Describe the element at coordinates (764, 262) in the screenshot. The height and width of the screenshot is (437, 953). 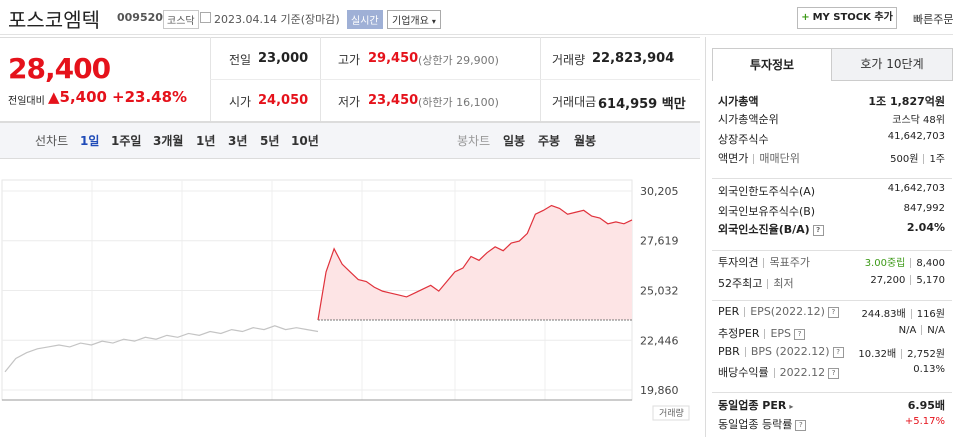
I see `invest-label: 투자의견 목표주가` at that location.